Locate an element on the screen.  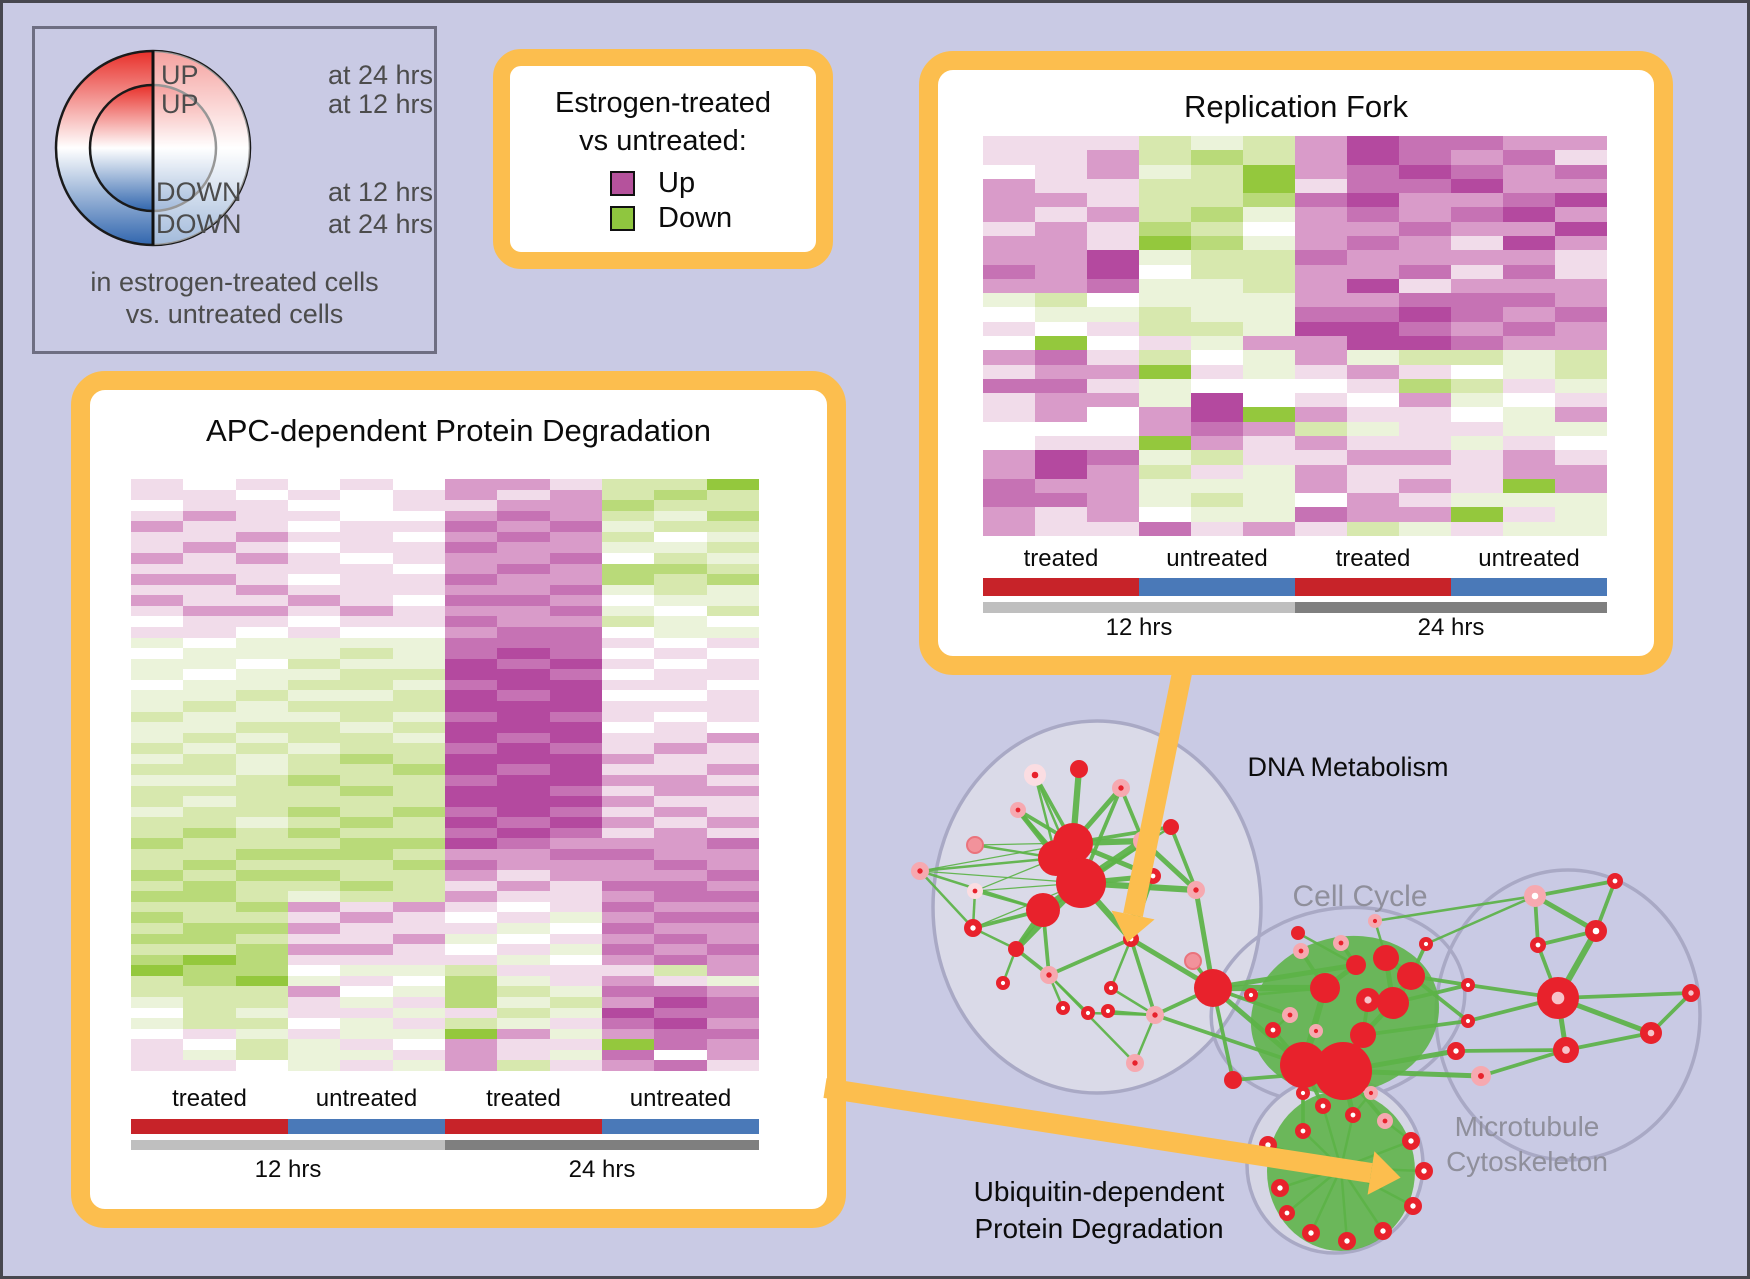
untreated-bar is located at coordinates (1217, 587).